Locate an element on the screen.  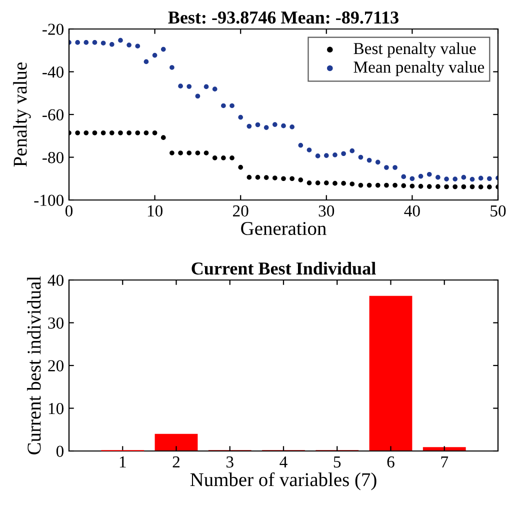
x-tick-label: 40 is located at coordinates (412, 211).